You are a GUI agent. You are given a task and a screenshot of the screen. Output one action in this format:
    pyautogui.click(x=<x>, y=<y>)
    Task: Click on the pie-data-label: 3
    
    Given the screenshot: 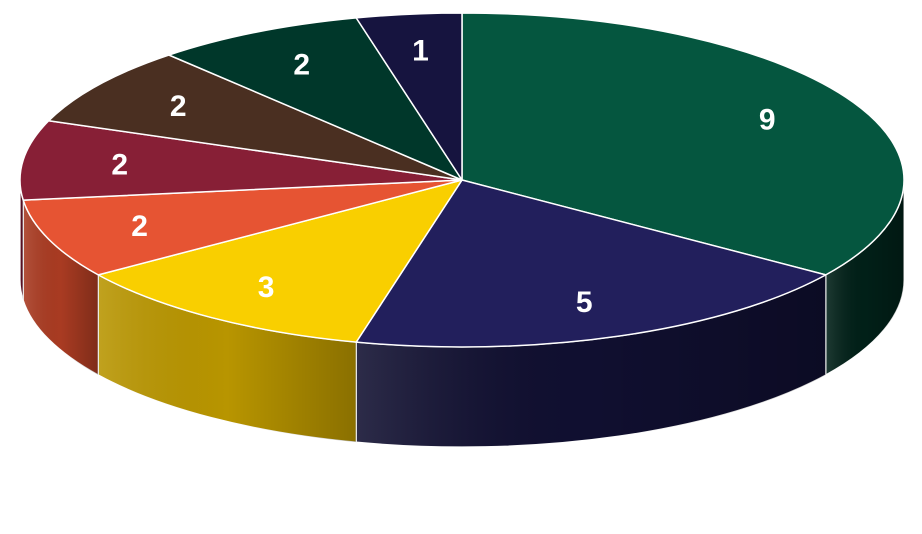 What is the action you would take?
    pyautogui.click(x=266, y=287)
    